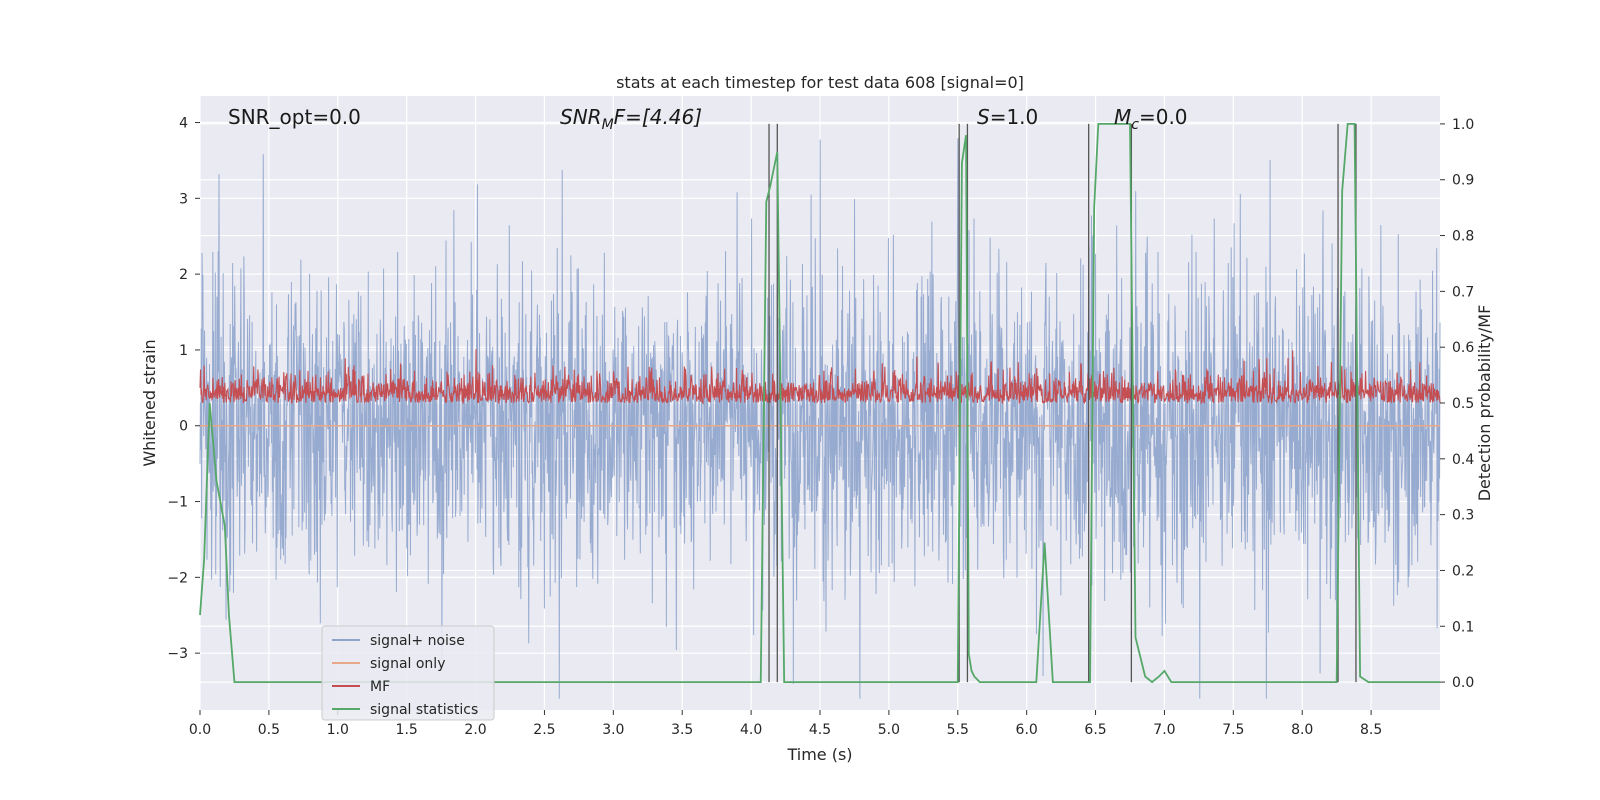  I want to click on x-tick-label: 7.5, so click(1233, 730).